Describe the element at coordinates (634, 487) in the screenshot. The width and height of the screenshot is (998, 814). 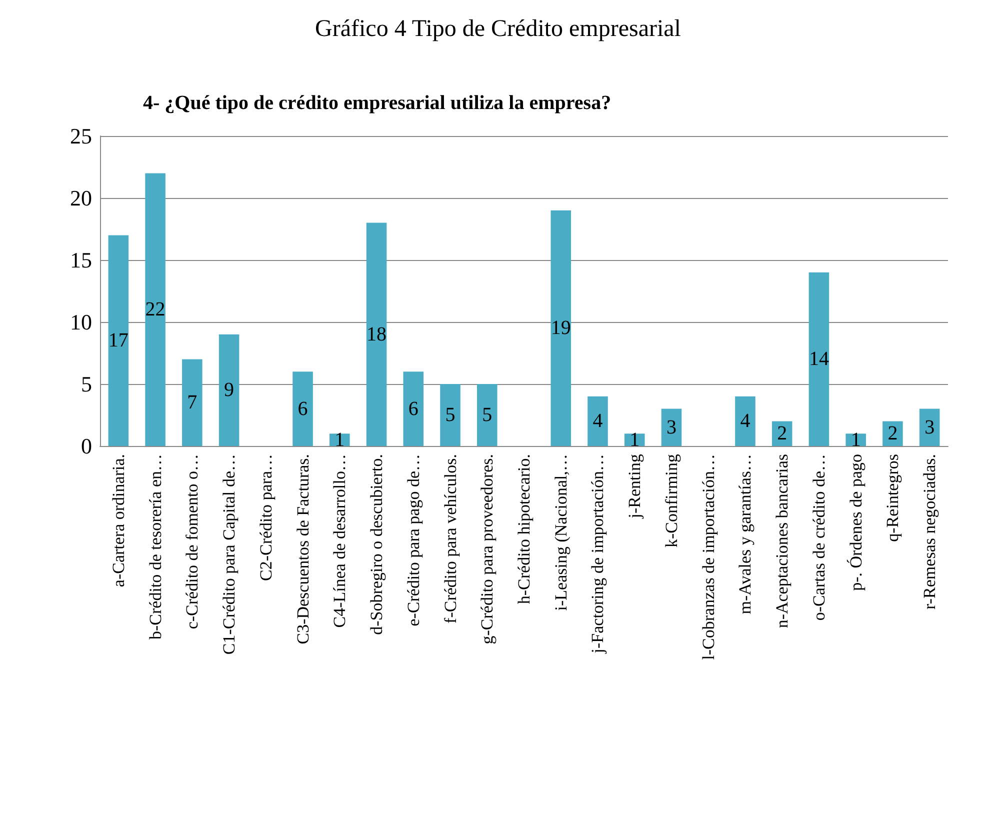
I see `x-tick-label: j-Renting` at that location.